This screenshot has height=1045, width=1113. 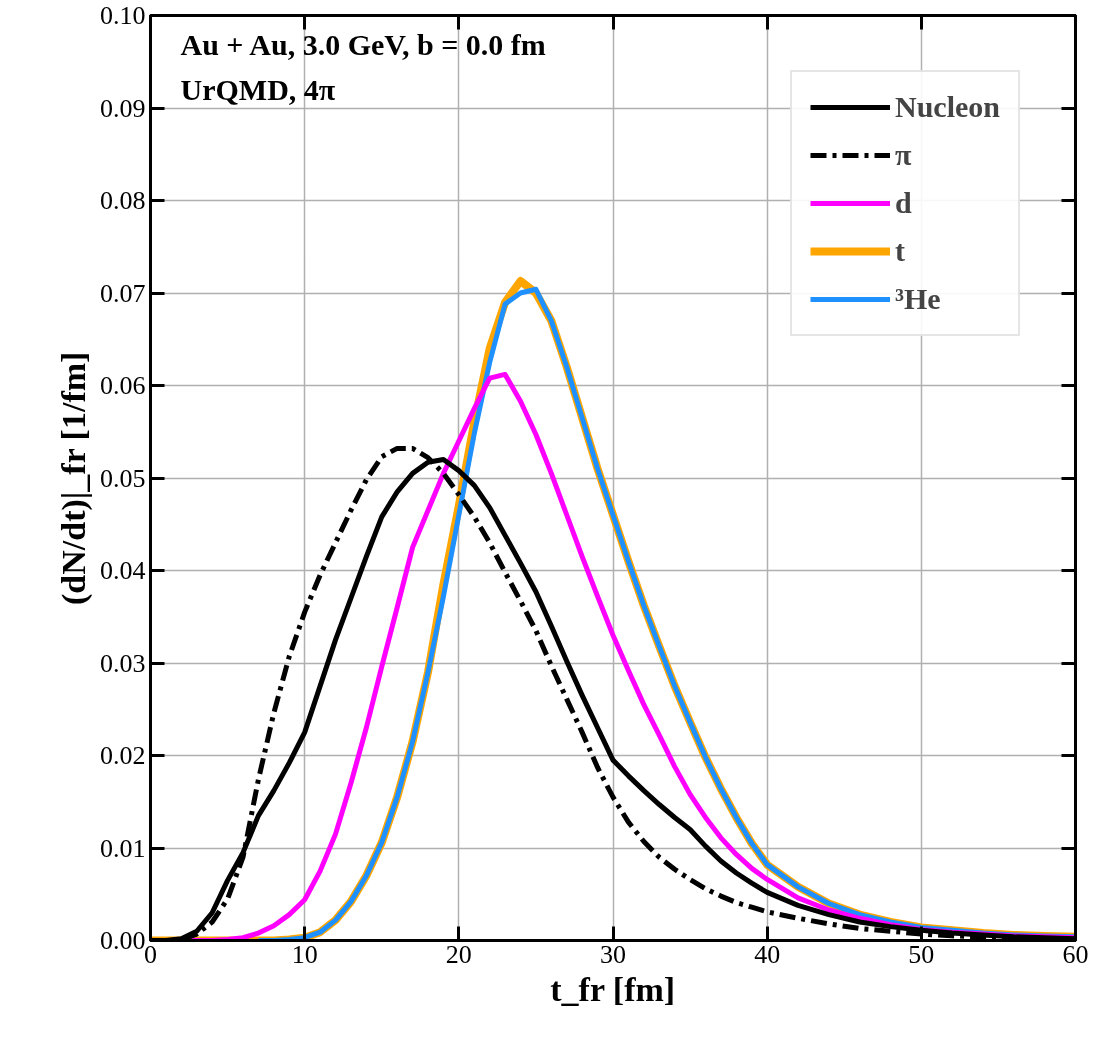 I want to click on y-tick-label: 0.06, so click(x=123, y=385).